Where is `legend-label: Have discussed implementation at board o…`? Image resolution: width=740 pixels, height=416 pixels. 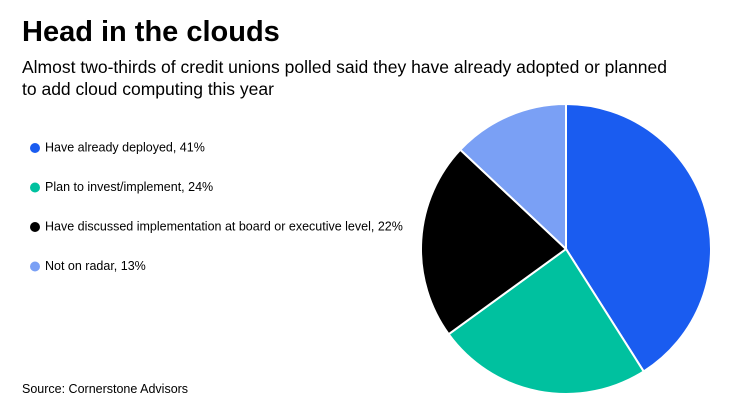
legend-label: Have discussed implementation at board o… is located at coordinates (224, 226).